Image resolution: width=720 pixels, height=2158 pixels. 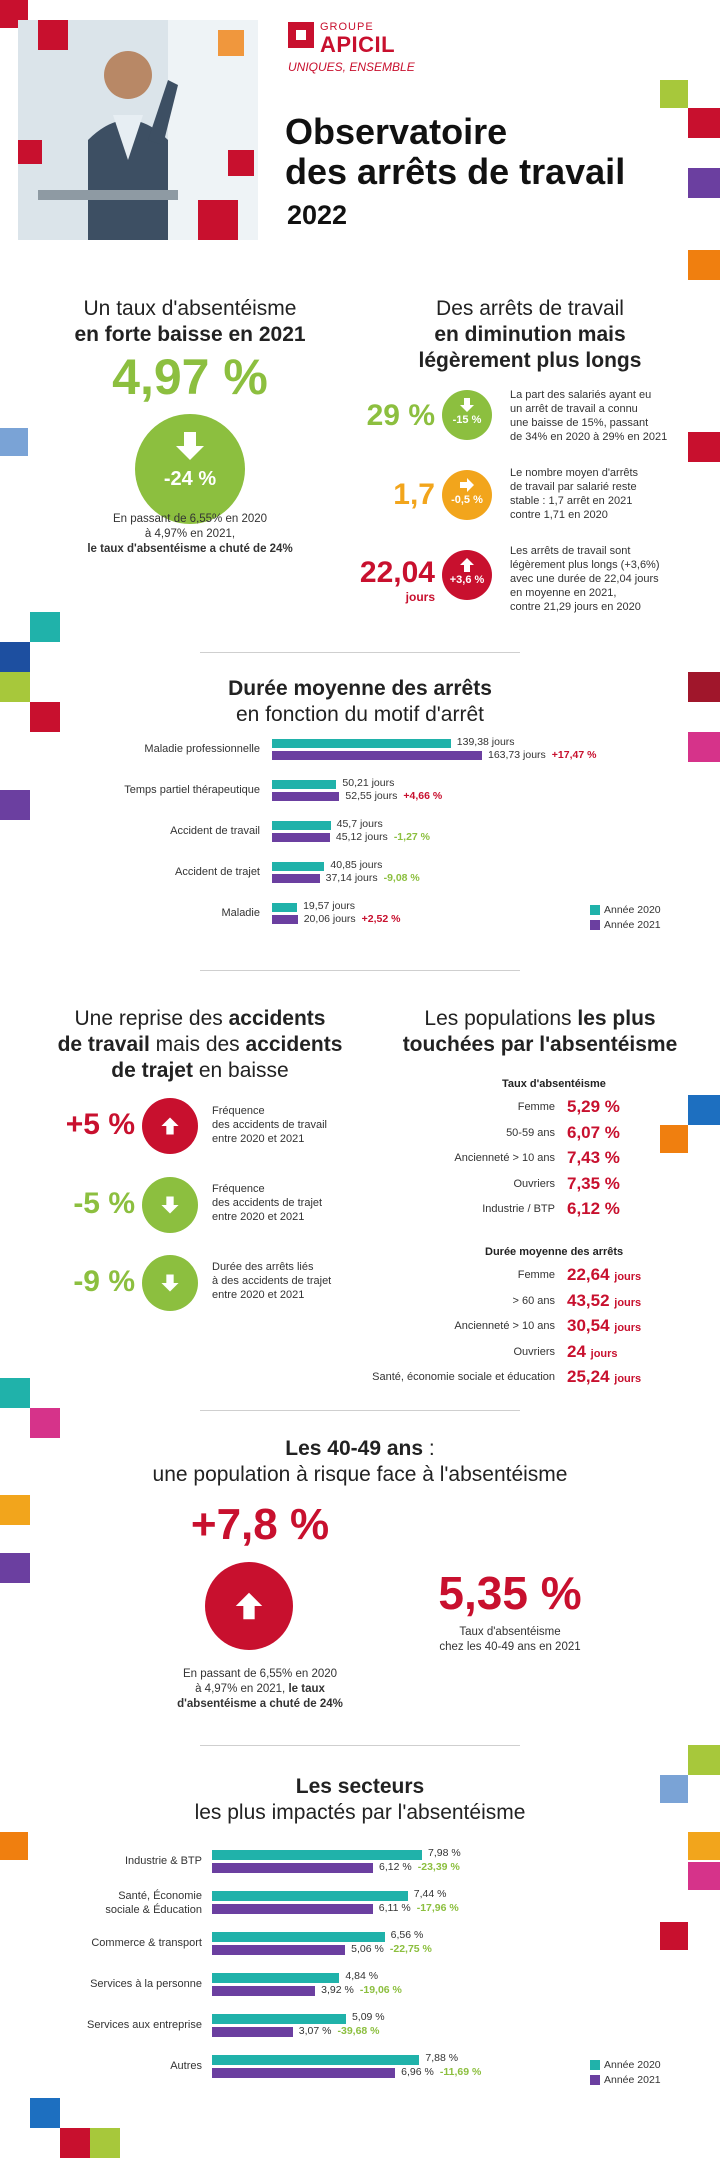 What do you see at coordinates (593, 1106) in the screenshot?
I see `taux-value: 5,29 %` at bounding box center [593, 1106].